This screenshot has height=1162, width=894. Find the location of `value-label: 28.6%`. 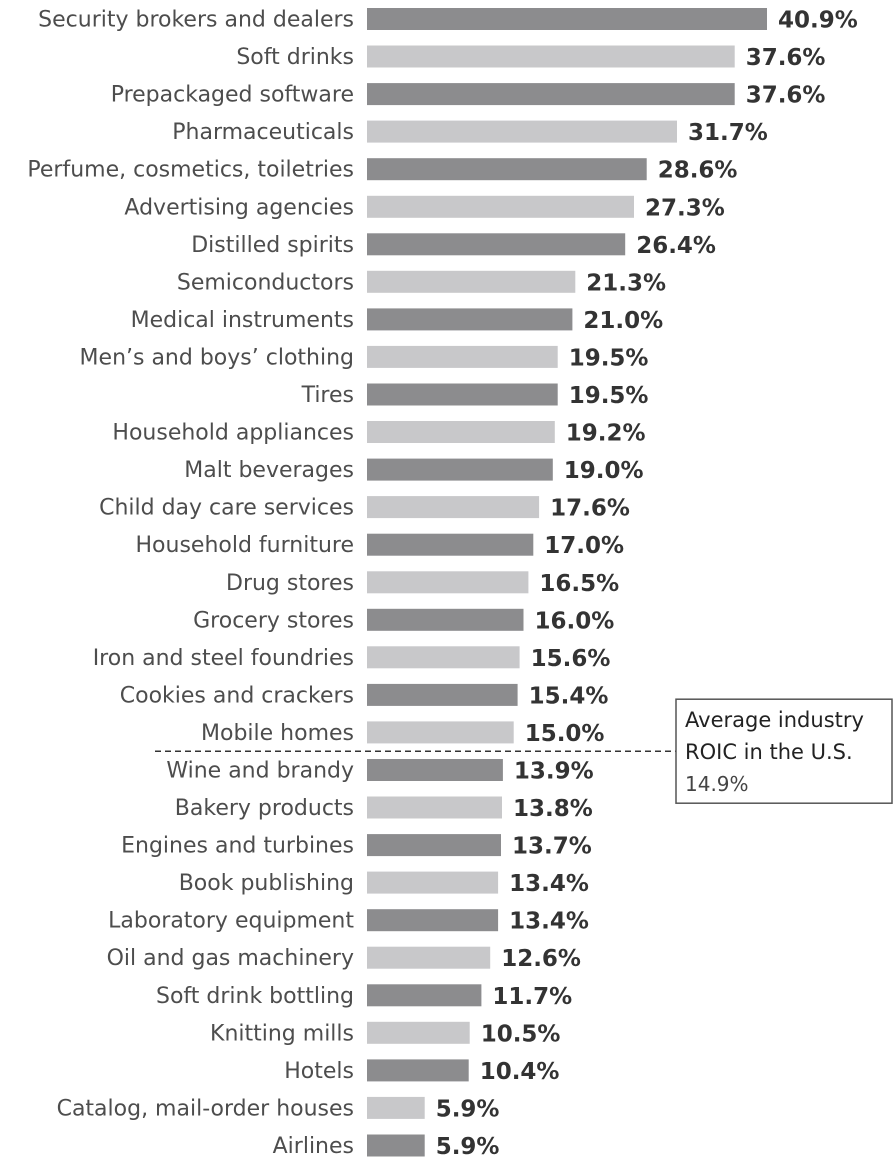

value-label: 28.6% is located at coordinates (698, 171).